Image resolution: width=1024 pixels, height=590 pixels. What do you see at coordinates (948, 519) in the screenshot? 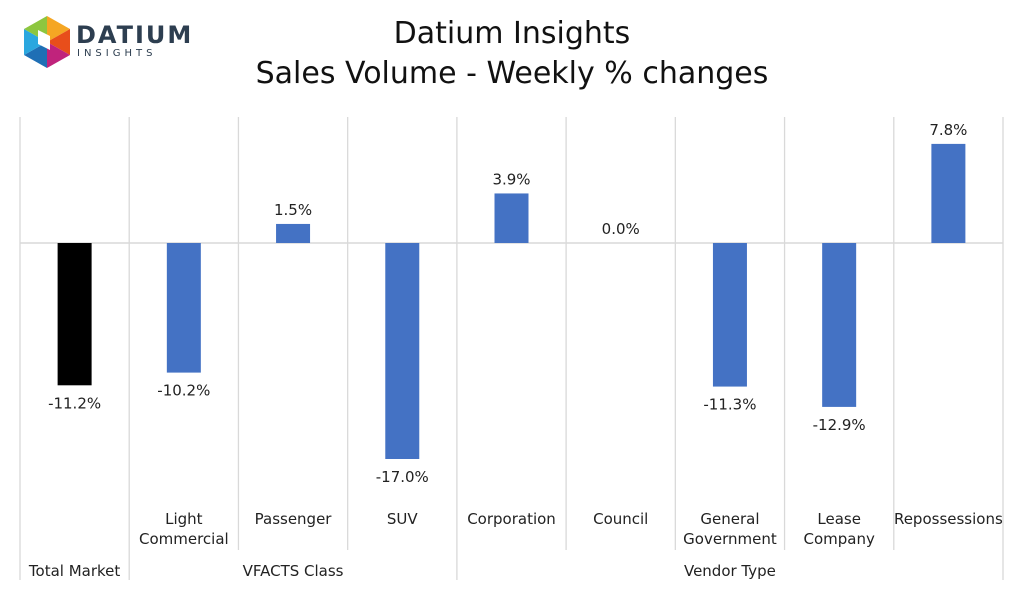
I see `category-label-8: Repossessions` at bounding box center [948, 519].